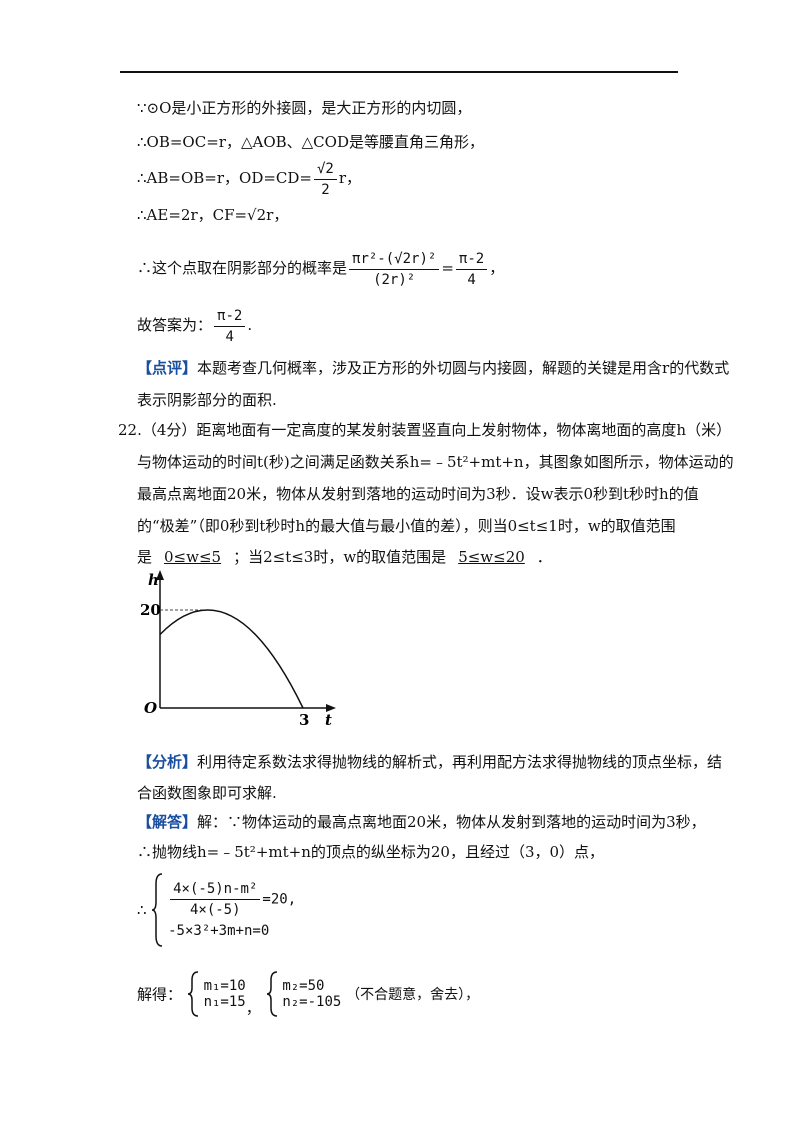 This screenshot has height=1132, width=800. Describe the element at coordinates (371, 852) in the screenshot. I see `text-line: ∴抛物线h=﹣5t²+mt+n的顶点的纵坐标为20，且经过（3，0）点，` at that location.